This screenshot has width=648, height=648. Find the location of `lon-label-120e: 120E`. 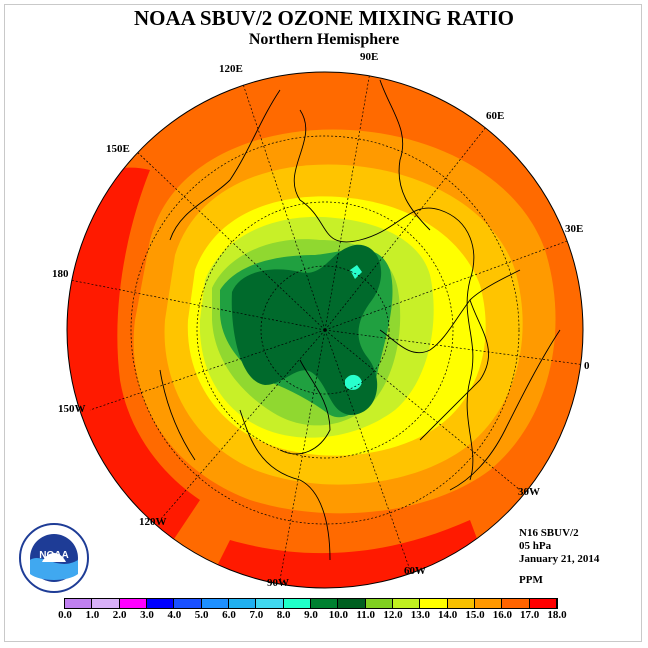

lon-label-120e: 120E is located at coordinates (231, 69).